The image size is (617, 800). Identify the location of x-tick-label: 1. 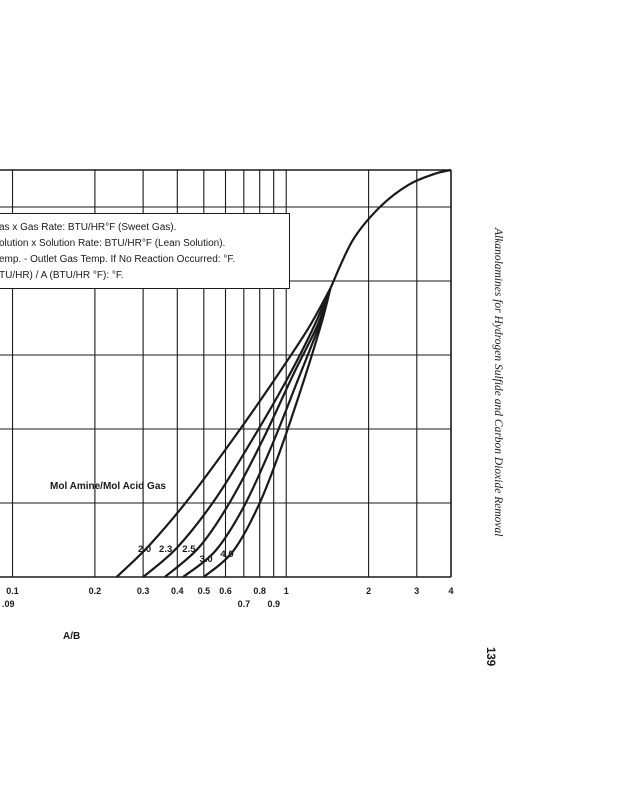
(286, 591).